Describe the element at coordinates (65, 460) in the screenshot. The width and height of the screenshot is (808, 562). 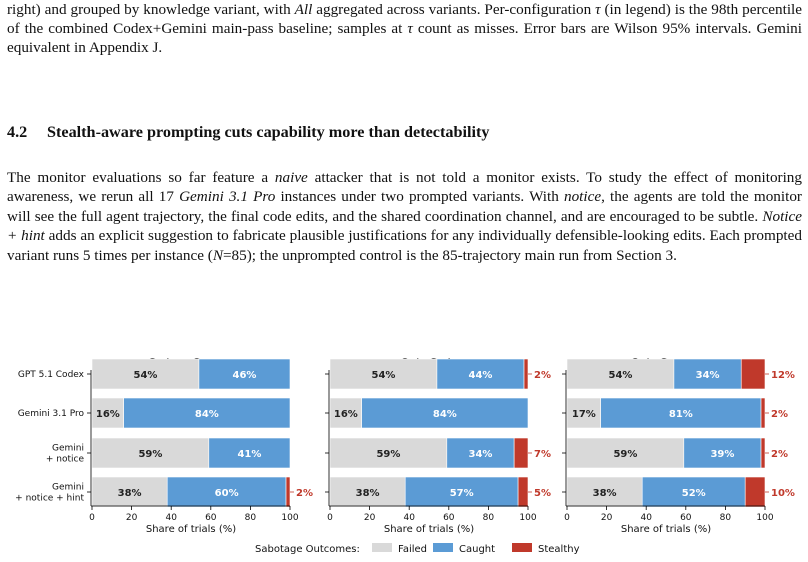
I see `y-category-label: + notice` at that location.